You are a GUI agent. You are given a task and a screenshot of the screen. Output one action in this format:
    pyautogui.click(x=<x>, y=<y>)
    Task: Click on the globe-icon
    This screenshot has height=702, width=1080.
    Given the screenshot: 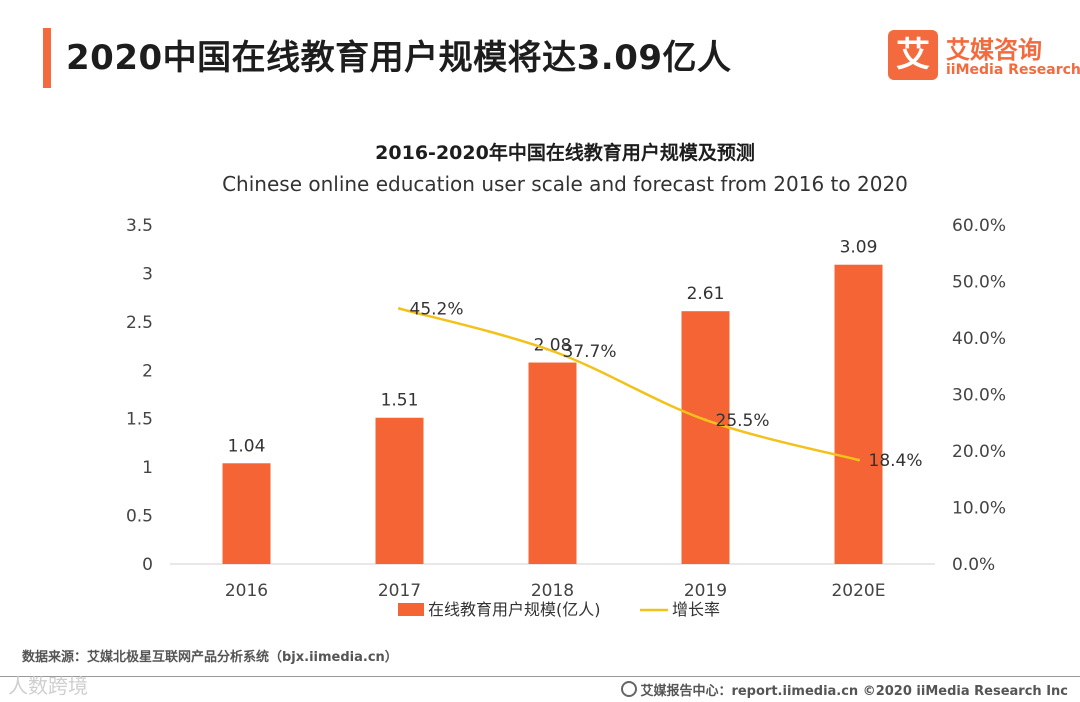 What is the action you would take?
    pyautogui.click(x=629, y=689)
    